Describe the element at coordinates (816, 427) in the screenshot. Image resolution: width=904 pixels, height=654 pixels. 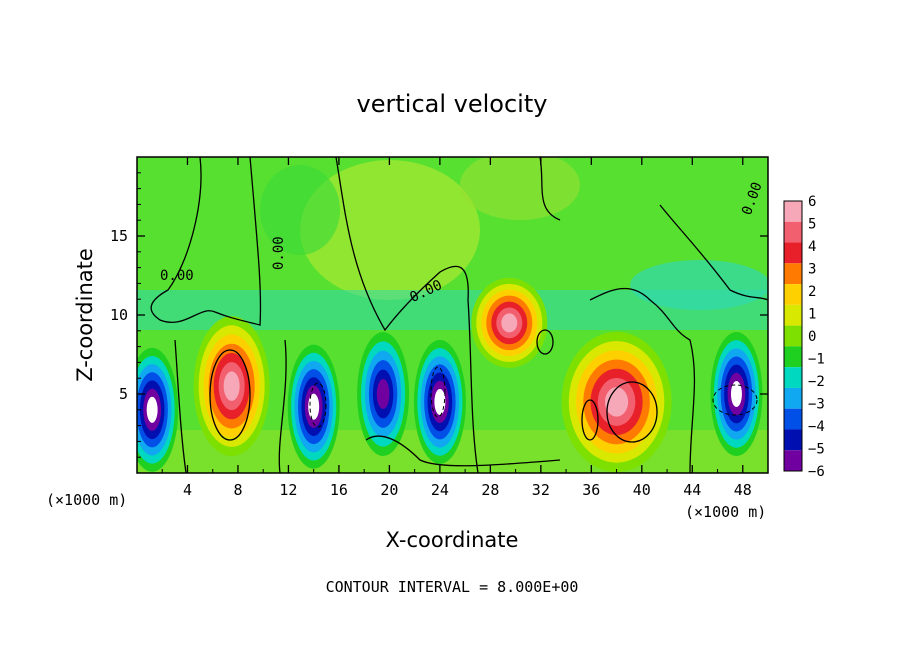
I see `colorbar-label: −4` at that location.